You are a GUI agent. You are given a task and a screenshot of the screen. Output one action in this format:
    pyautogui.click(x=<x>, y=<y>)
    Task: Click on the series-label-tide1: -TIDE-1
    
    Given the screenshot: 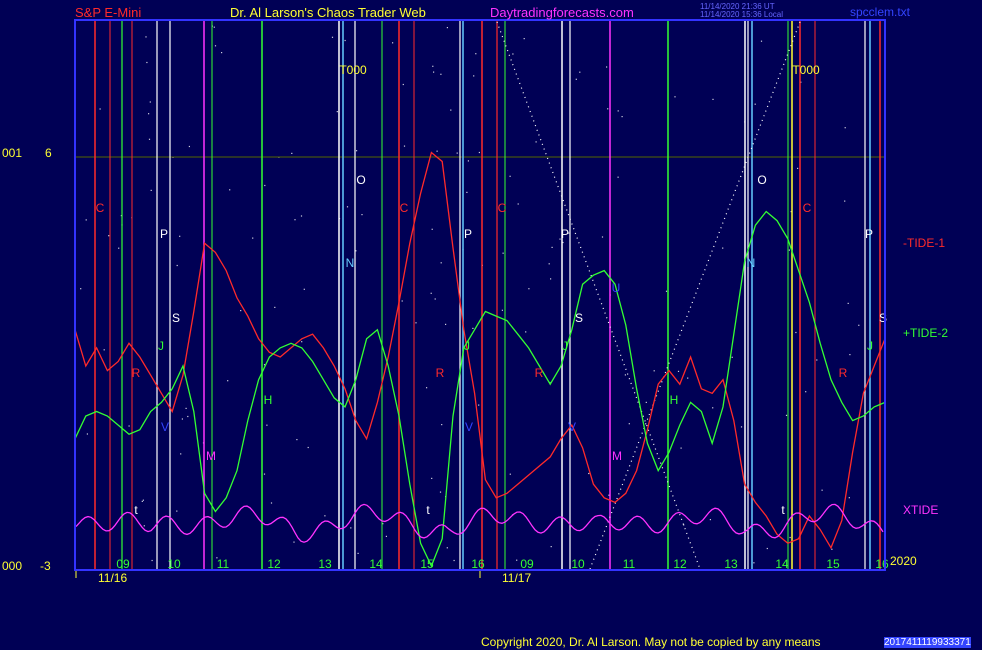 What is the action you would take?
    pyautogui.click(x=924, y=243)
    